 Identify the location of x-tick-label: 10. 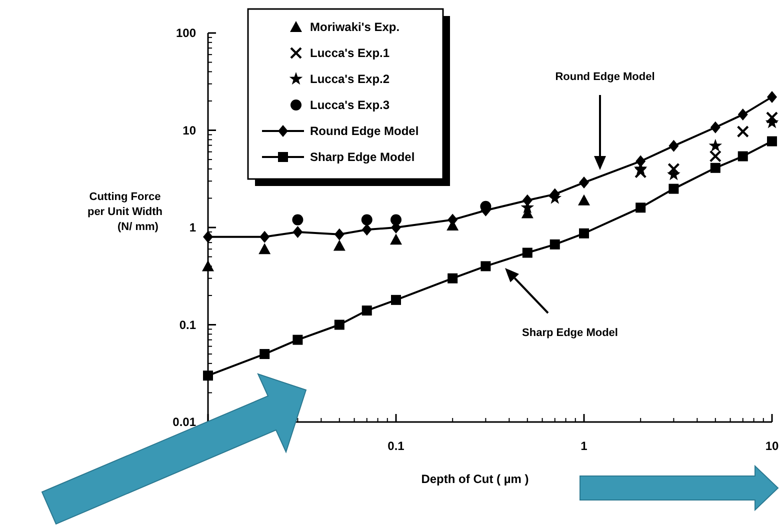
(772, 446).